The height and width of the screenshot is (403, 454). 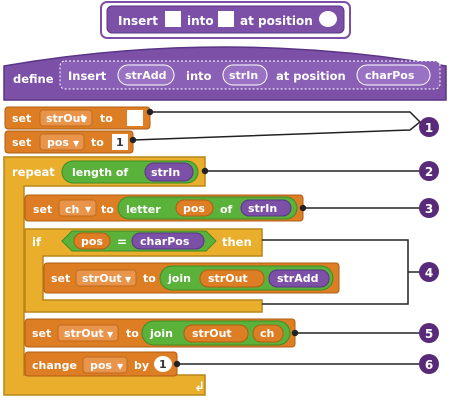 What do you see at coordinates (135, 118) in the screenshot?
I see `empty-string-input` at bounding box center [135, 118].